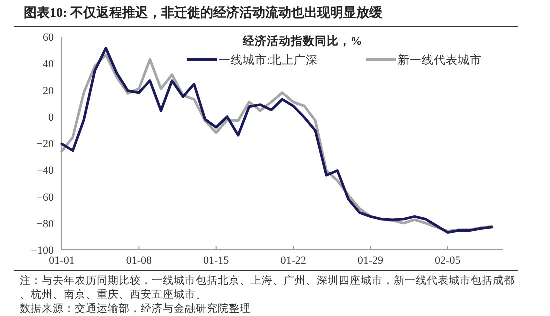 This screenshot has height=316, width=550. Describe the element at coordinates (42, 251) in the screenshot. I see `y-tick-label: −100` at that location.